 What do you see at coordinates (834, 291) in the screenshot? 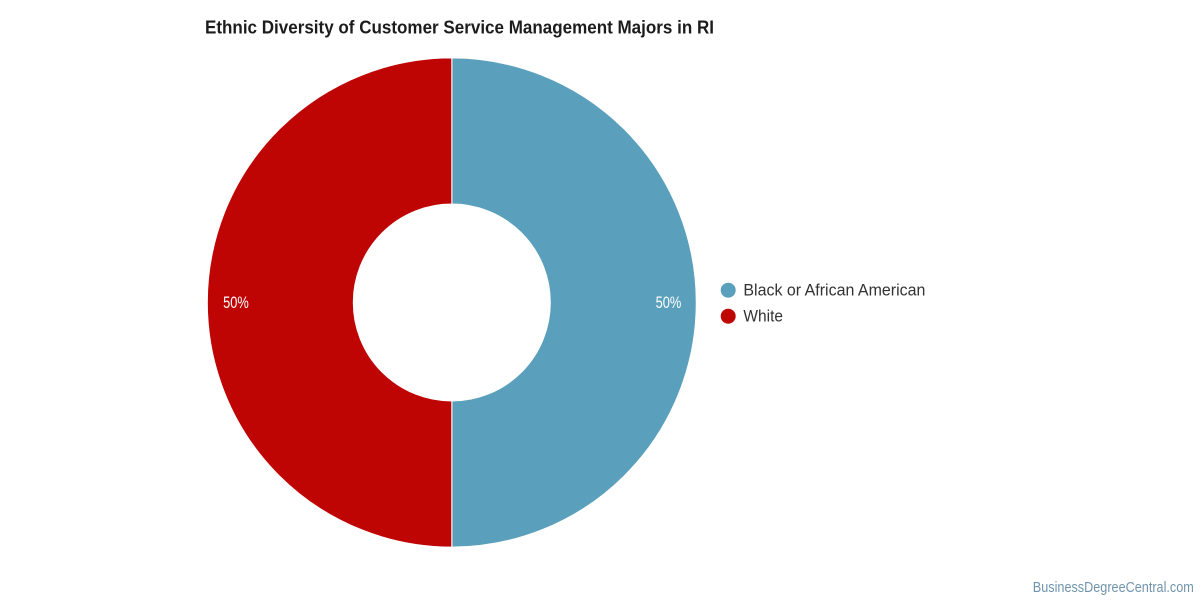
I see `svg-text: Black or African American` at bounding box center [834, 291].